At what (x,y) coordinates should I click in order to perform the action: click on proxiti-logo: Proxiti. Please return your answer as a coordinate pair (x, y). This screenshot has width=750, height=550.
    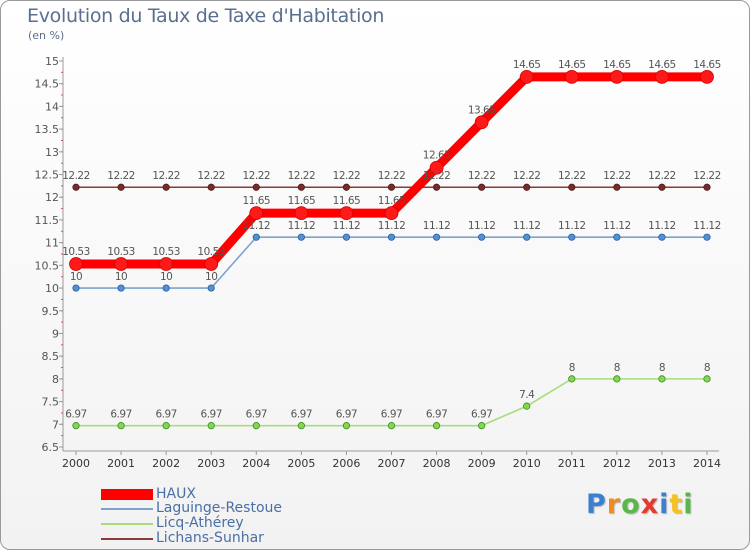
    Looking at the image, I should click on (640, 504).